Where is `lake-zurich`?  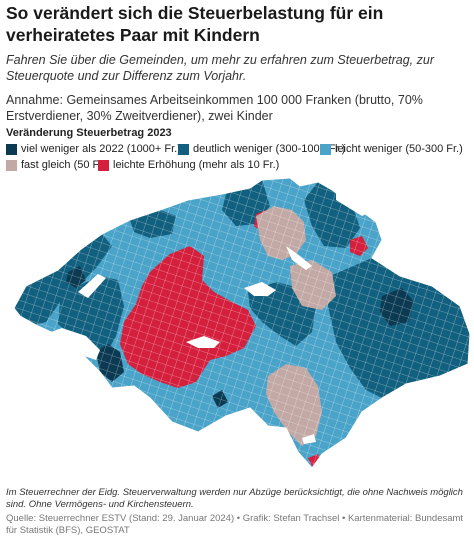 lake-zurich is located at coordinates (299, 258).